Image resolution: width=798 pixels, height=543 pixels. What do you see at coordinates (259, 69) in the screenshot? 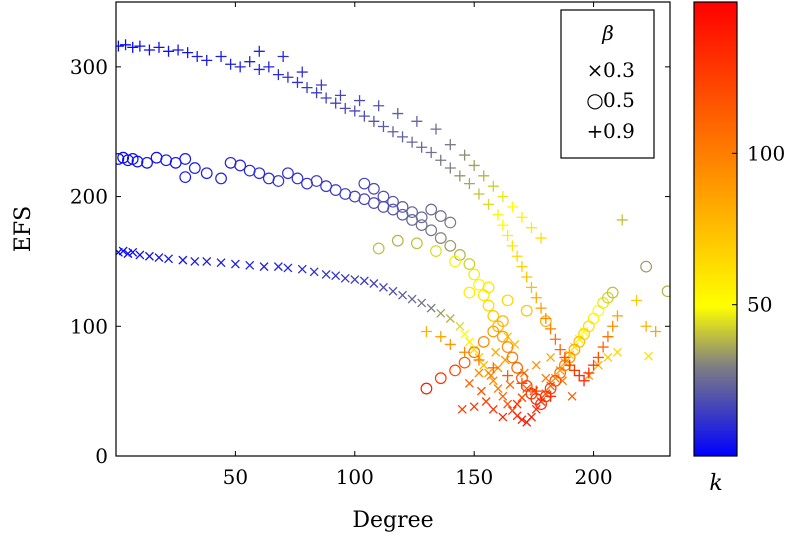
I see `series-0.9-point-15` at bounding box center [259, 69].